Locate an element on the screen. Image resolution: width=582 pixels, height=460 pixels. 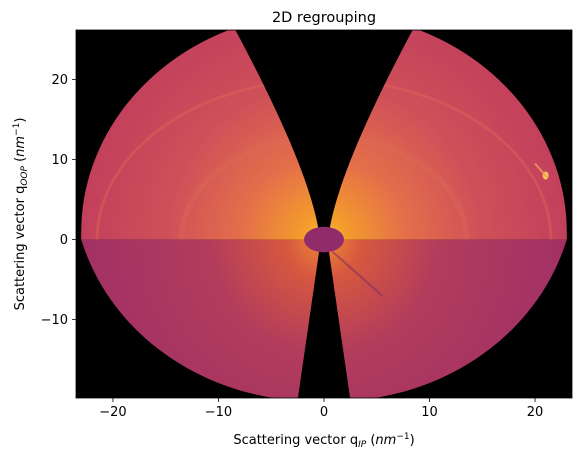
x-axis-label-prefix: Scattering vector q is located at coordinates (295, 440).